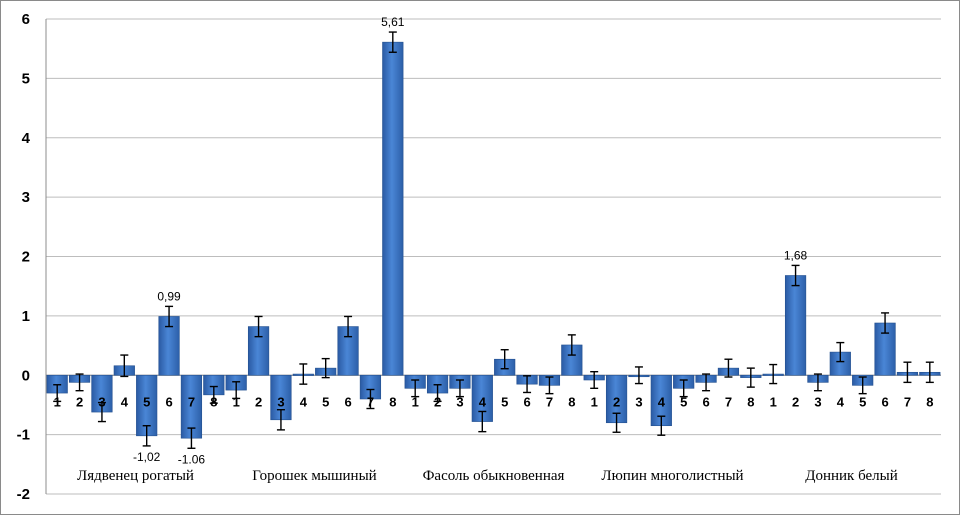 This screenshot has width=960, height=515. What do you see at coordinates (796, 255) in the screenshot?
I see `data-label: 1,68` at bounding box center [796, 255].